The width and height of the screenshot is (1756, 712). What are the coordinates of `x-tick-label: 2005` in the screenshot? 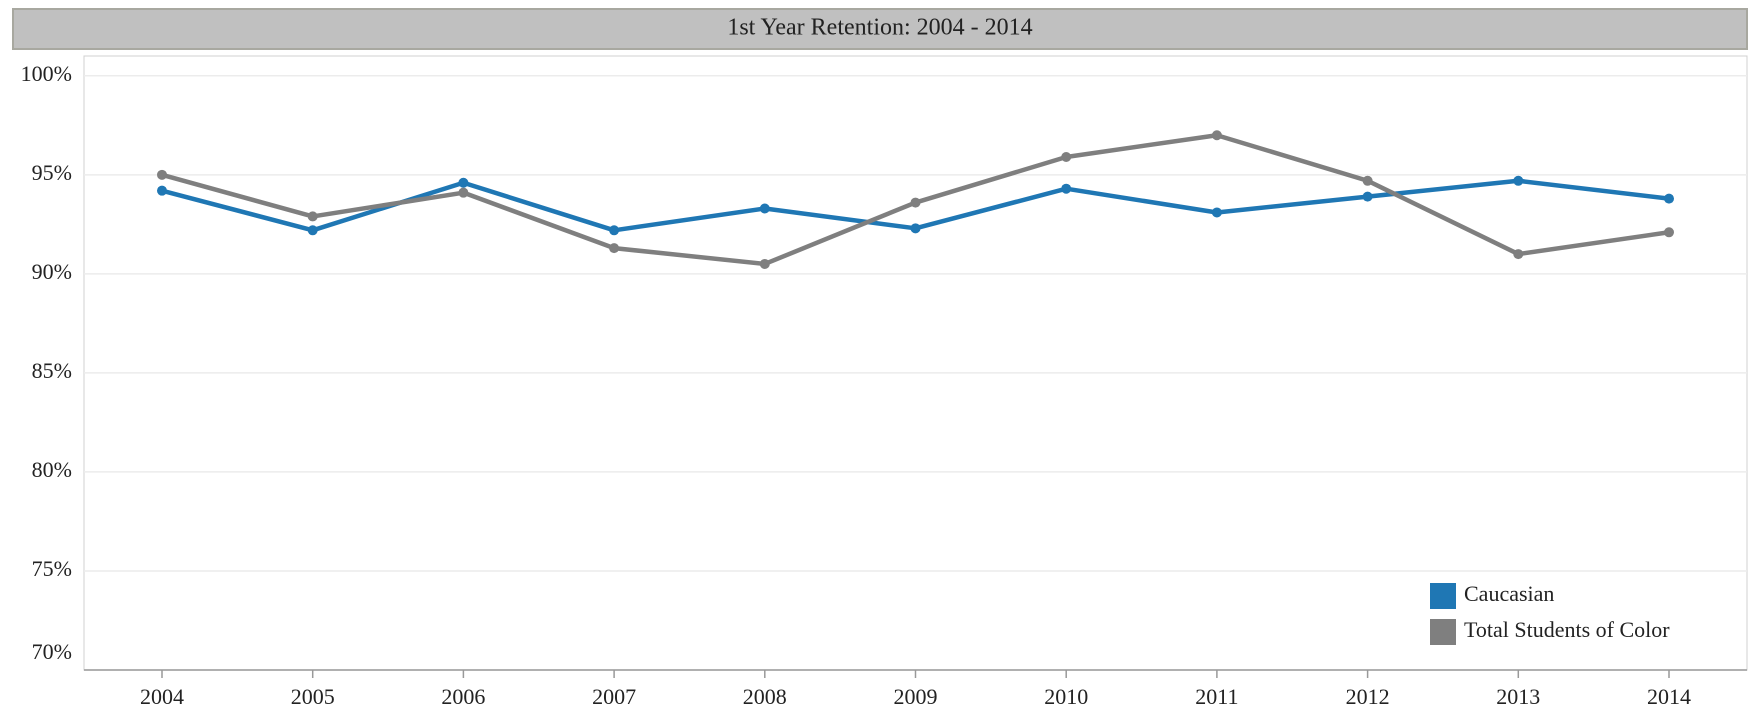 It's located at (313, 696).